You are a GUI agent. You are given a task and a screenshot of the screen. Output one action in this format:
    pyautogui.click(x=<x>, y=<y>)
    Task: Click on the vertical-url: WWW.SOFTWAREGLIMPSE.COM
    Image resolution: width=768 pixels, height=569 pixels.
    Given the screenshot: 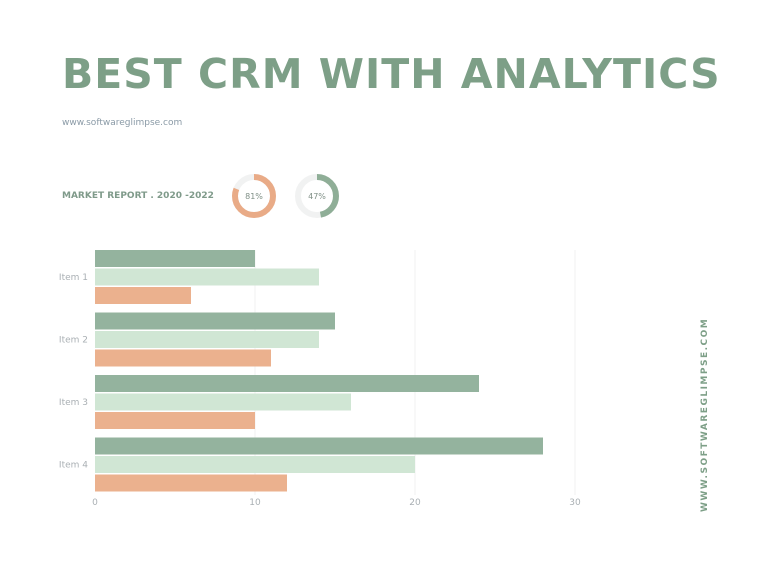 What is the action you would take?
    pyautogui.click(x=705, y=414)
    